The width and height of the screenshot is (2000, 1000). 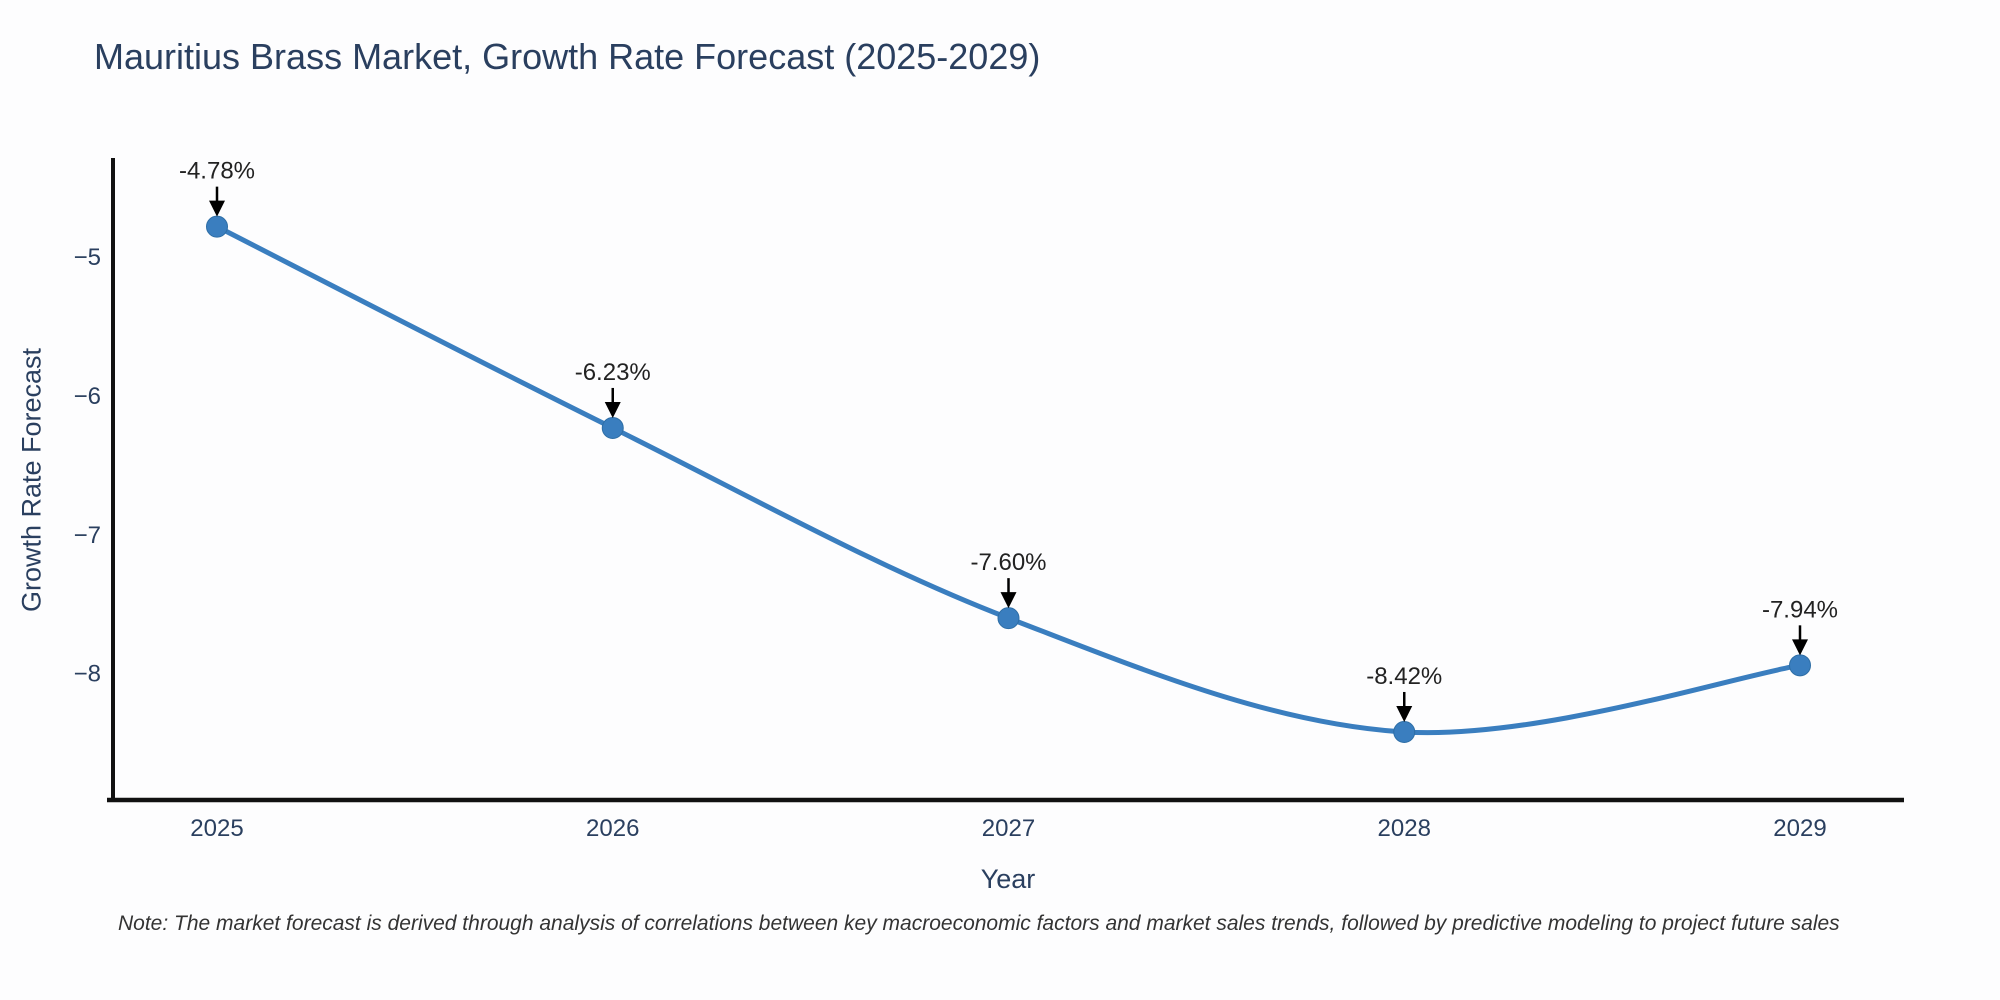 I want to click on x-tick-label: 2026, so click(x=612, y=828).